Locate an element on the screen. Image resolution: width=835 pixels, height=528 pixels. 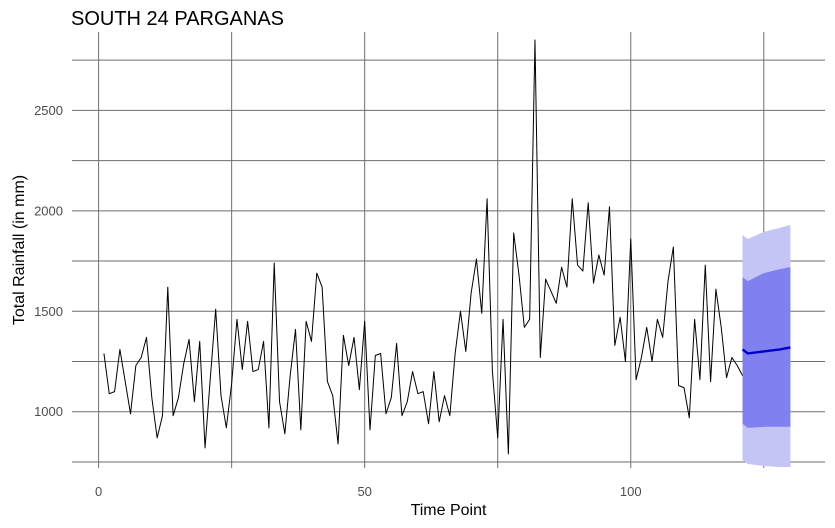
band-80-interval is located at coordinates (766, 347).